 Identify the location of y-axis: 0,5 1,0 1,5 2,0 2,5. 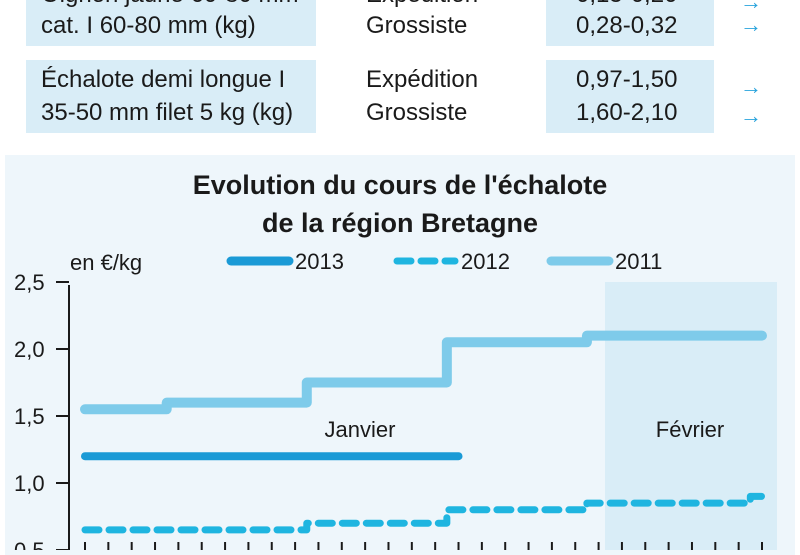
(41, 410).